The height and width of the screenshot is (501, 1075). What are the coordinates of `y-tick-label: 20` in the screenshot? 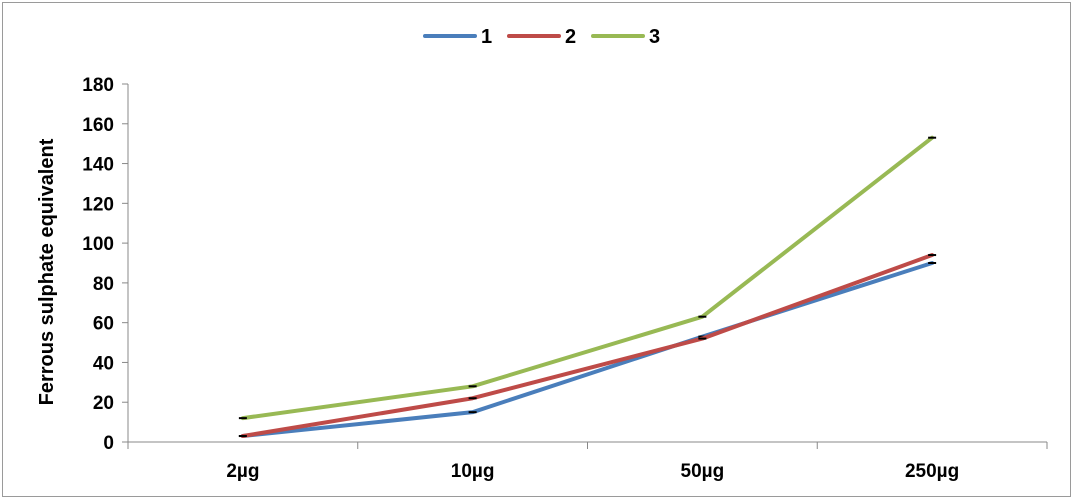 It's located at (103, 403).